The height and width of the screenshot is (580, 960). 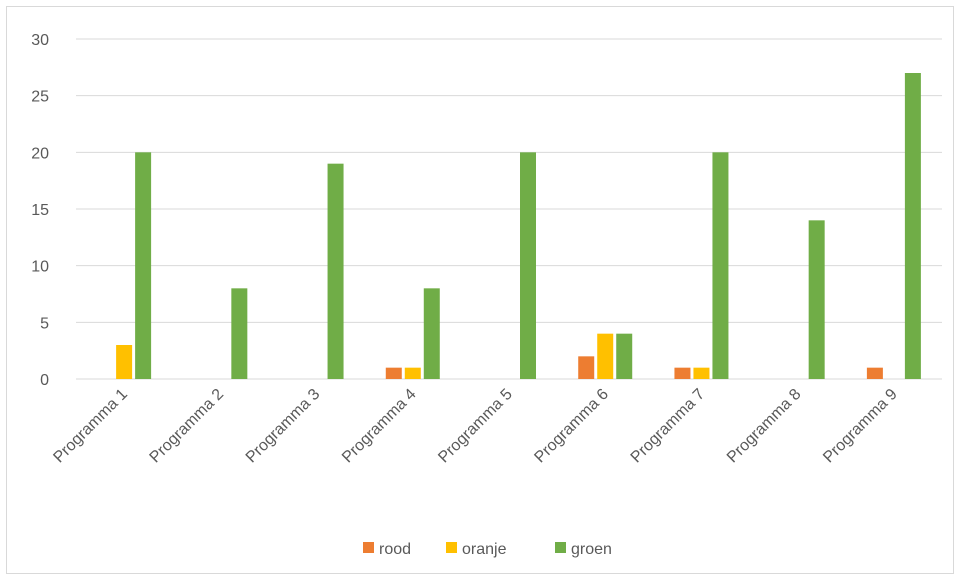 What do you see at coordinates (283, 426) in the screenshot?
I see `x-tick-label: Programma 3` at bounding box center [283, 426].